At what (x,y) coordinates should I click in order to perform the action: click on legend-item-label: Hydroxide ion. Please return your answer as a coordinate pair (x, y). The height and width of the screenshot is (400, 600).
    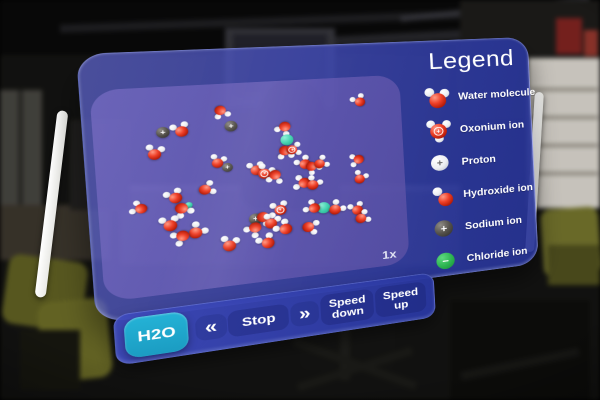
    Looking at the image, I should click on (498, 190).